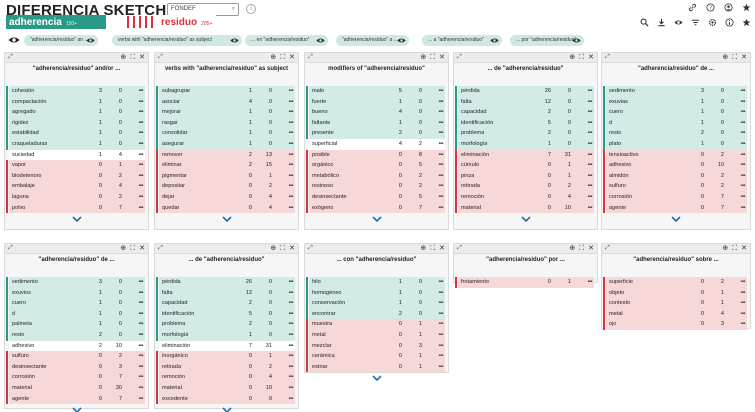  Describe the element at coordinates (225, 102) in the screenshot. I see `collocation-row: asociar 4 0 •••` at that location.